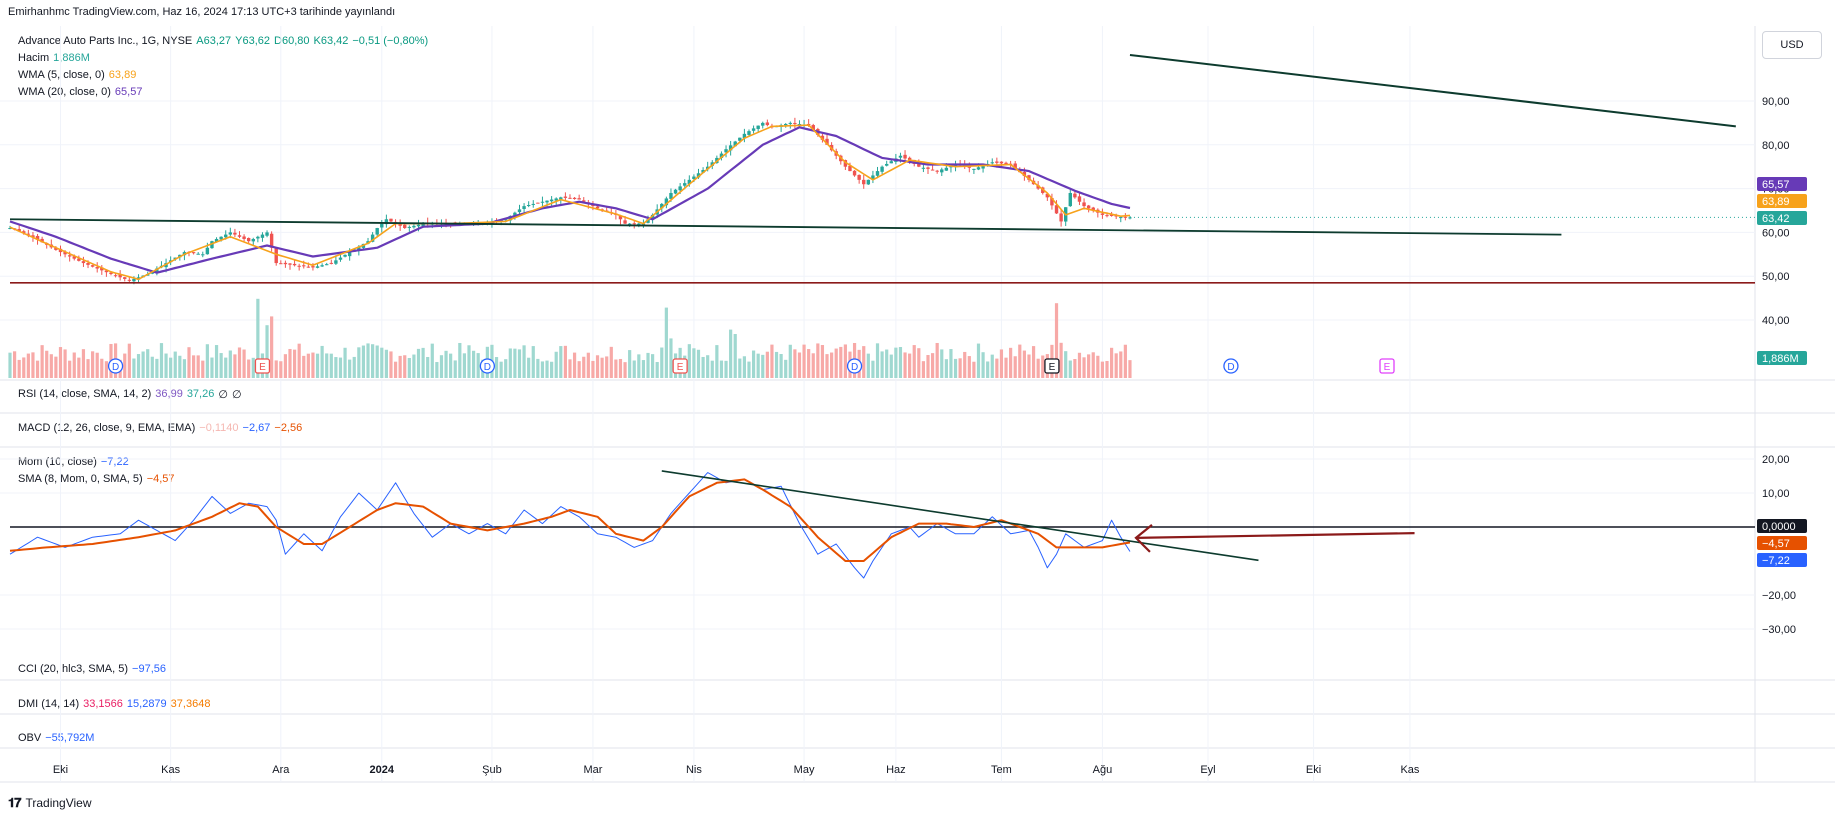 The height and width of the screenshot is (819, 1835). Describe the element at coordinates (64, 92) in the screenshot. I see `wma20-label: WMA (20, close, 0)` at that location.